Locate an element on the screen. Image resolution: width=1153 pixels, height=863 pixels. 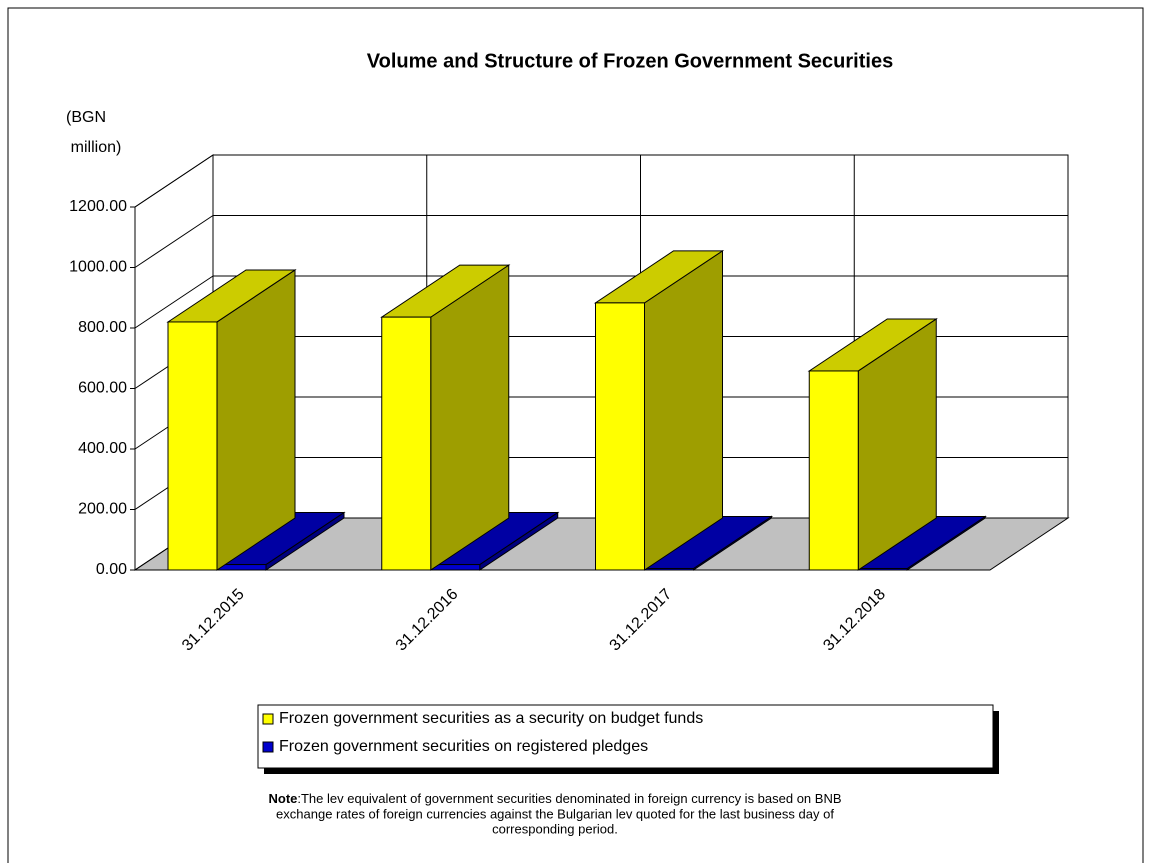
y-axis-label: million) is located at coordinates (96, 147).